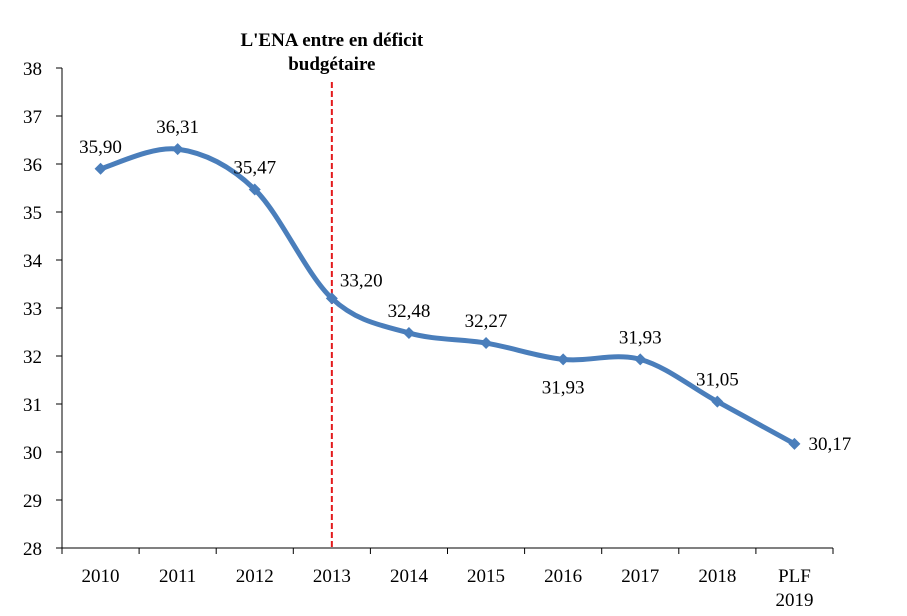 The image size is (907, 616). Describe the element at coordinates (32, 117) in the screenshot. I see `y-tick-label: 37` at that location.